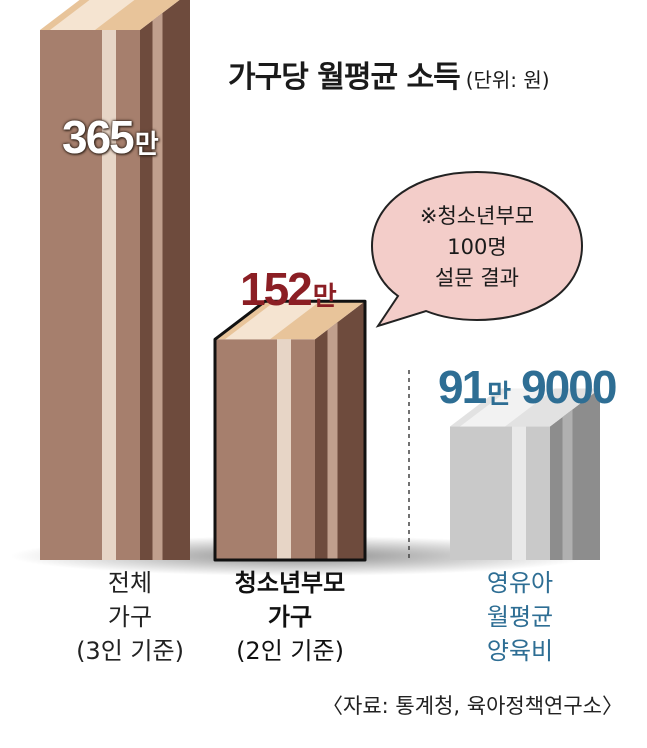 The width and height of the screenshot is (647, 748). Describe the element at coordinates (477, 216) in the screenshot. I see `note-line-1: ※청소년부모` at that location.